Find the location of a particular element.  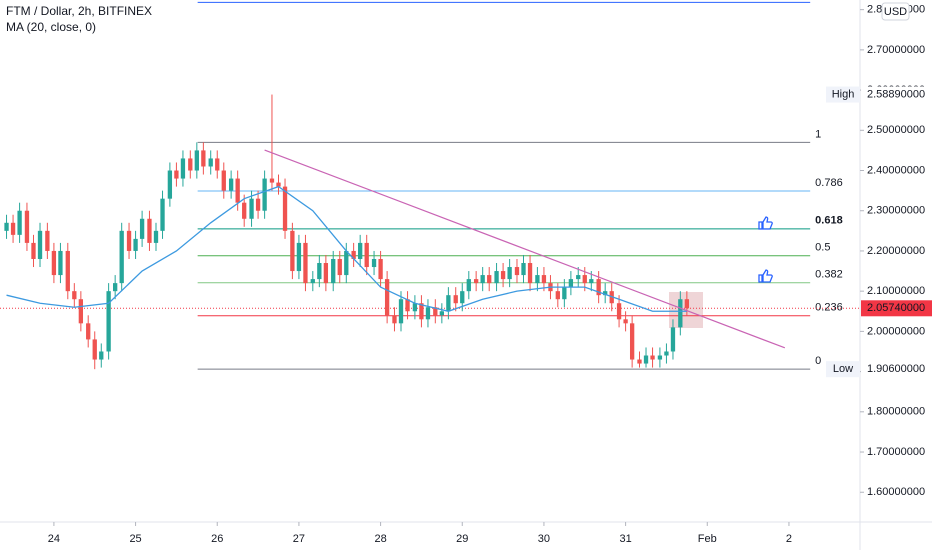

price-marker-value: 1.90600000 is located at coordinates (896, 369).